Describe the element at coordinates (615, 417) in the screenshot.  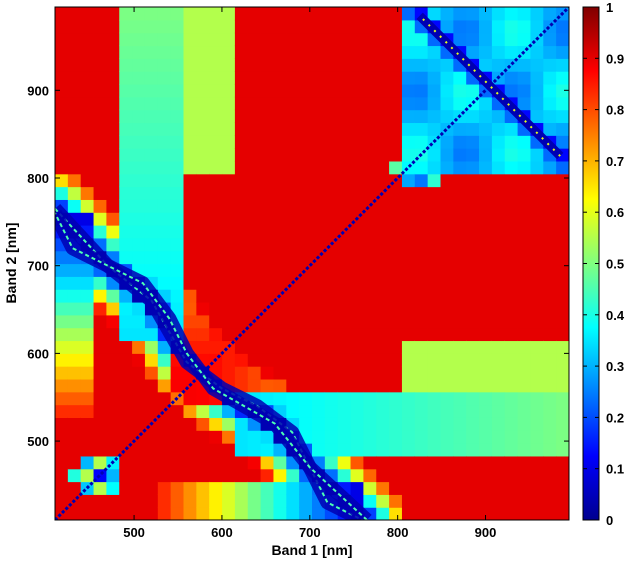
I see `colorbar-tick-label: 0.2` at that location.